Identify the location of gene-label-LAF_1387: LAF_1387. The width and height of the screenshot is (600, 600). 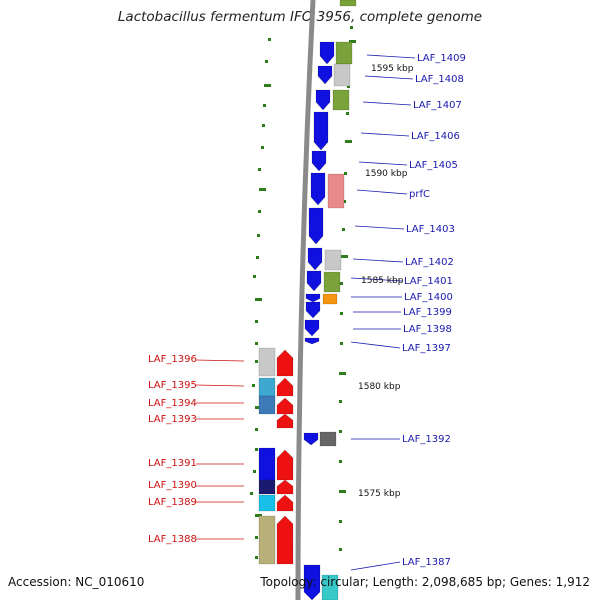
(426, 562).